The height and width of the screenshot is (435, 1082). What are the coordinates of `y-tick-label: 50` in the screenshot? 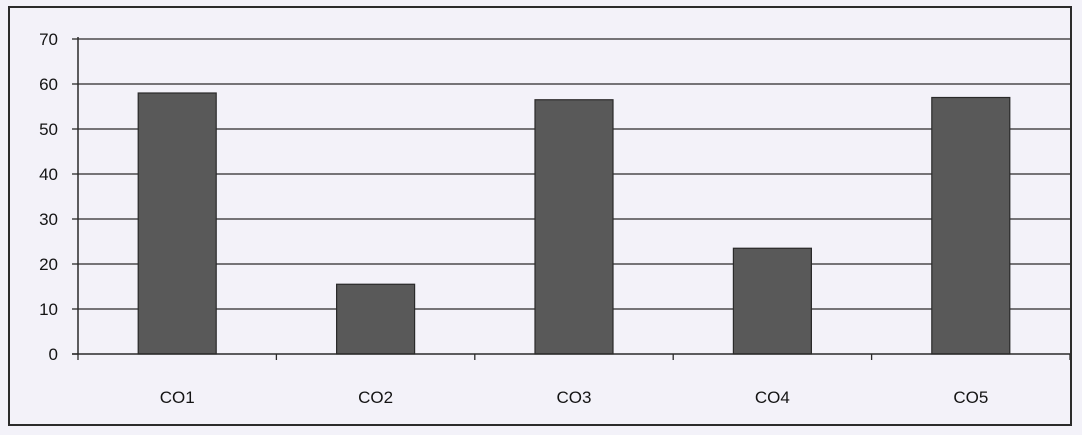 It's located at (48, 129).